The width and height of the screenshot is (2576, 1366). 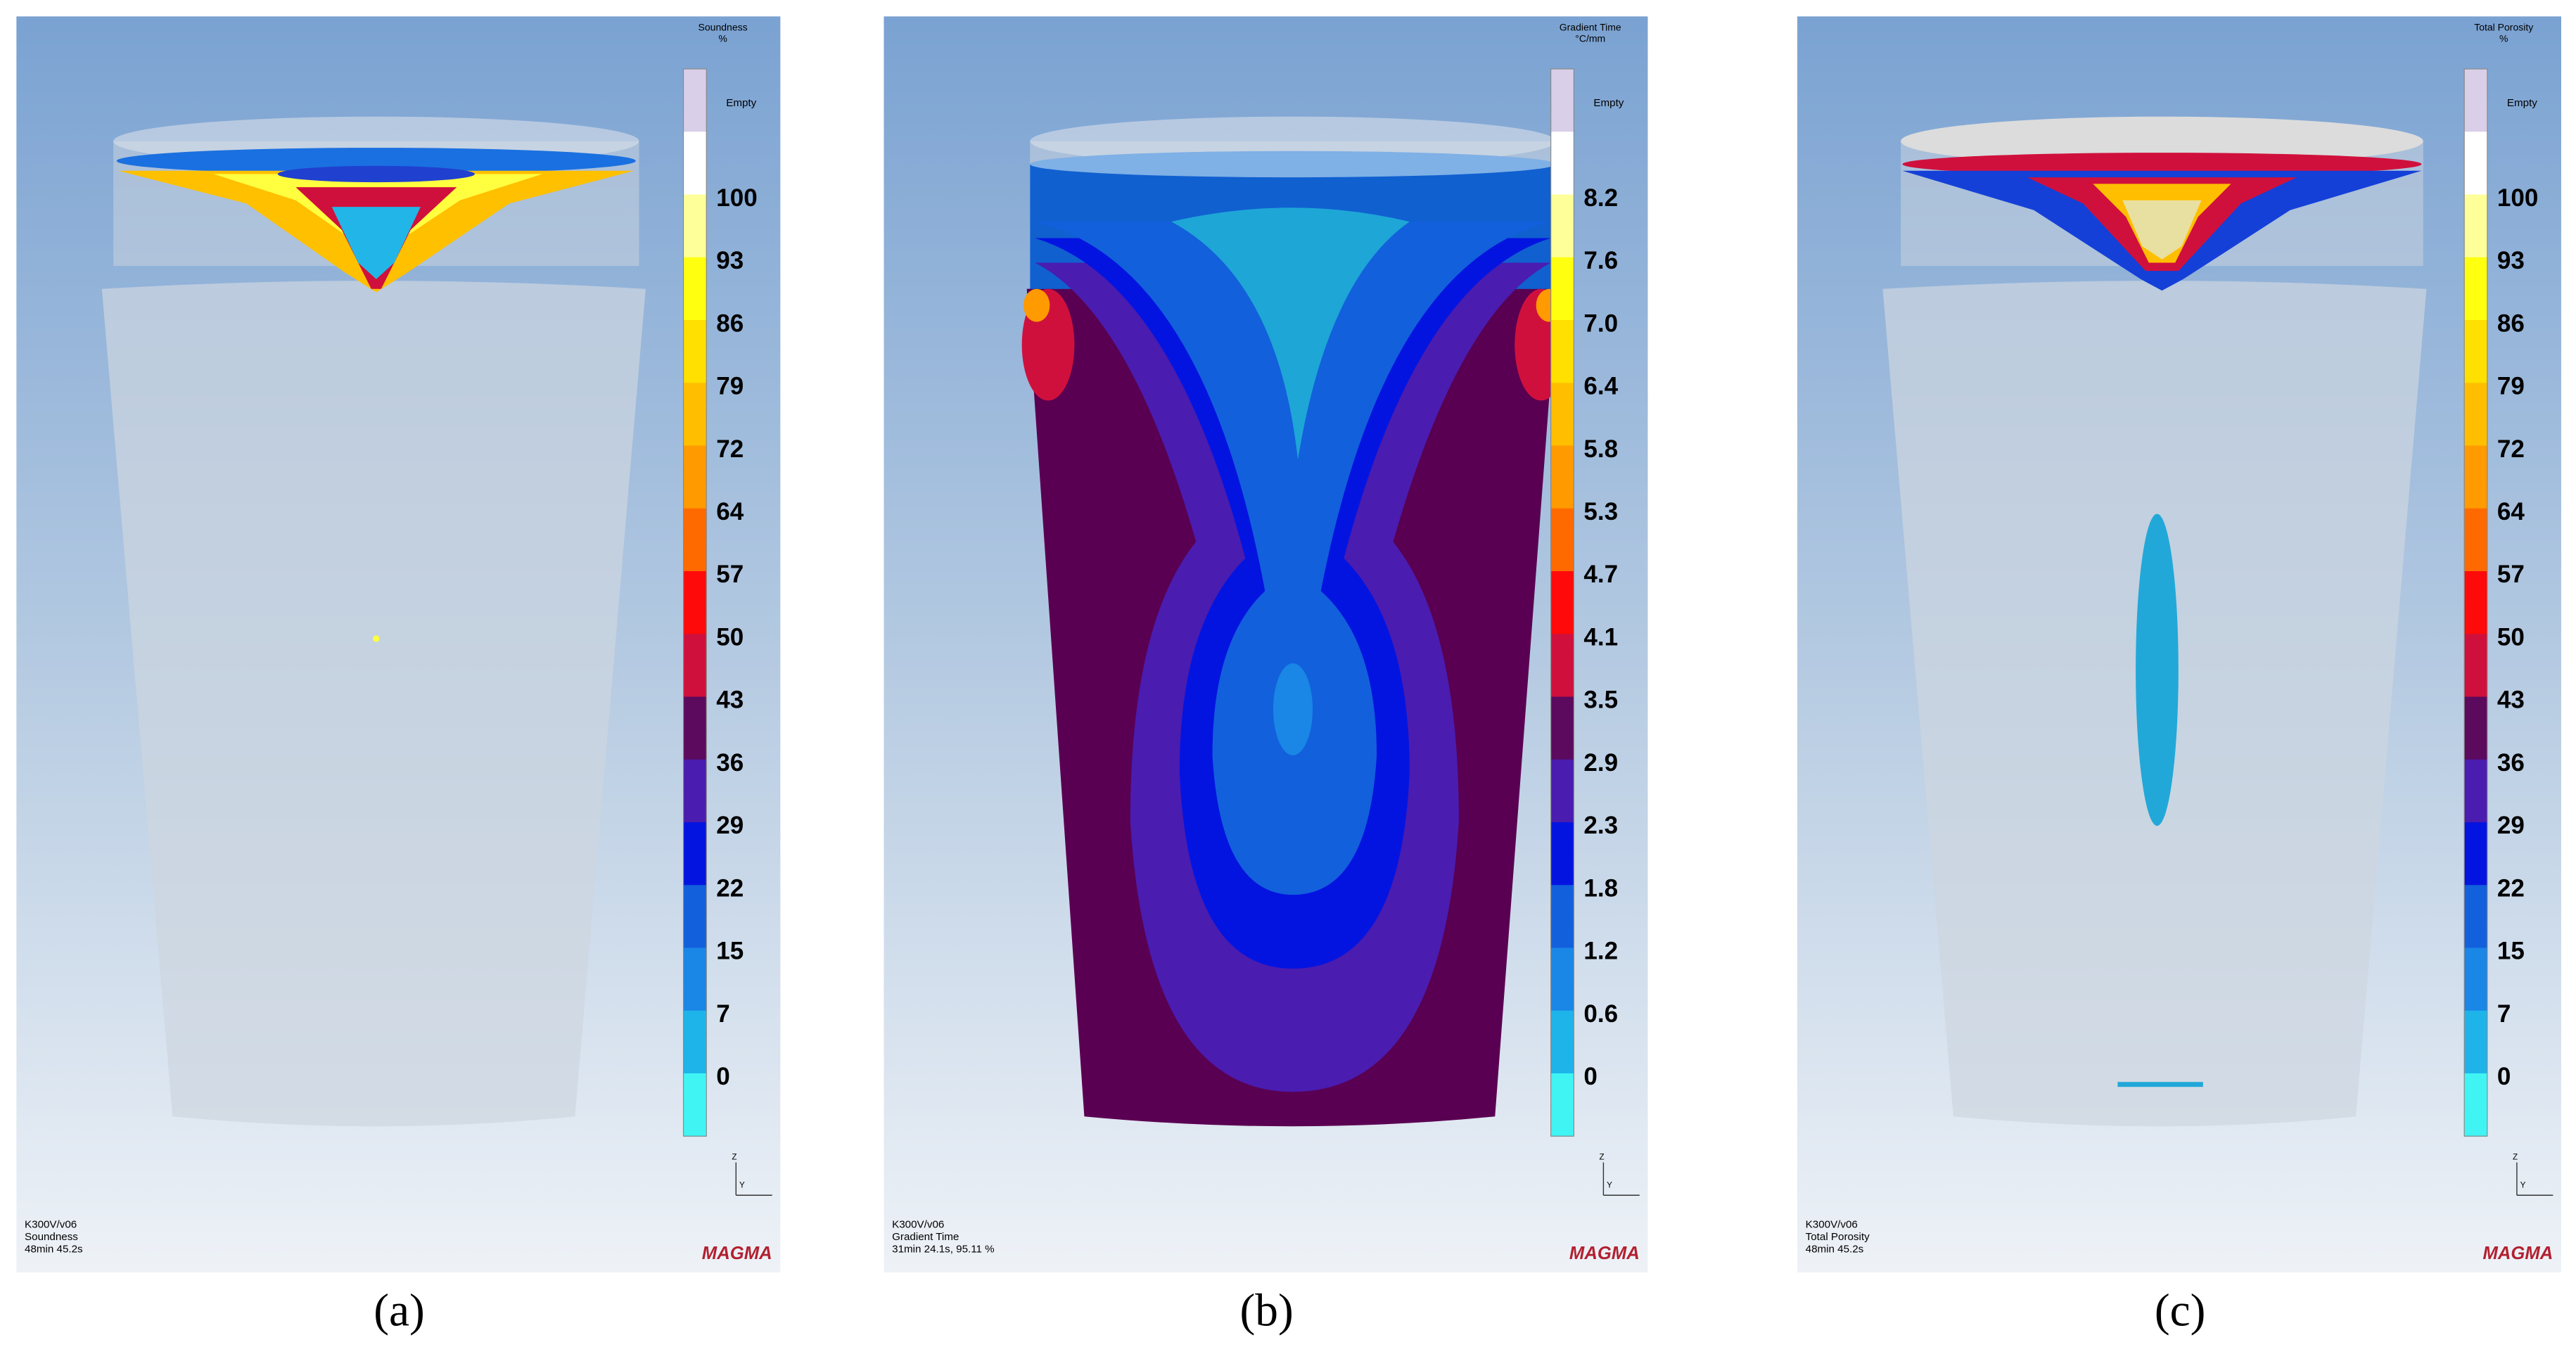 I want to click on scale-label: 57, so click(x=730, y=574).